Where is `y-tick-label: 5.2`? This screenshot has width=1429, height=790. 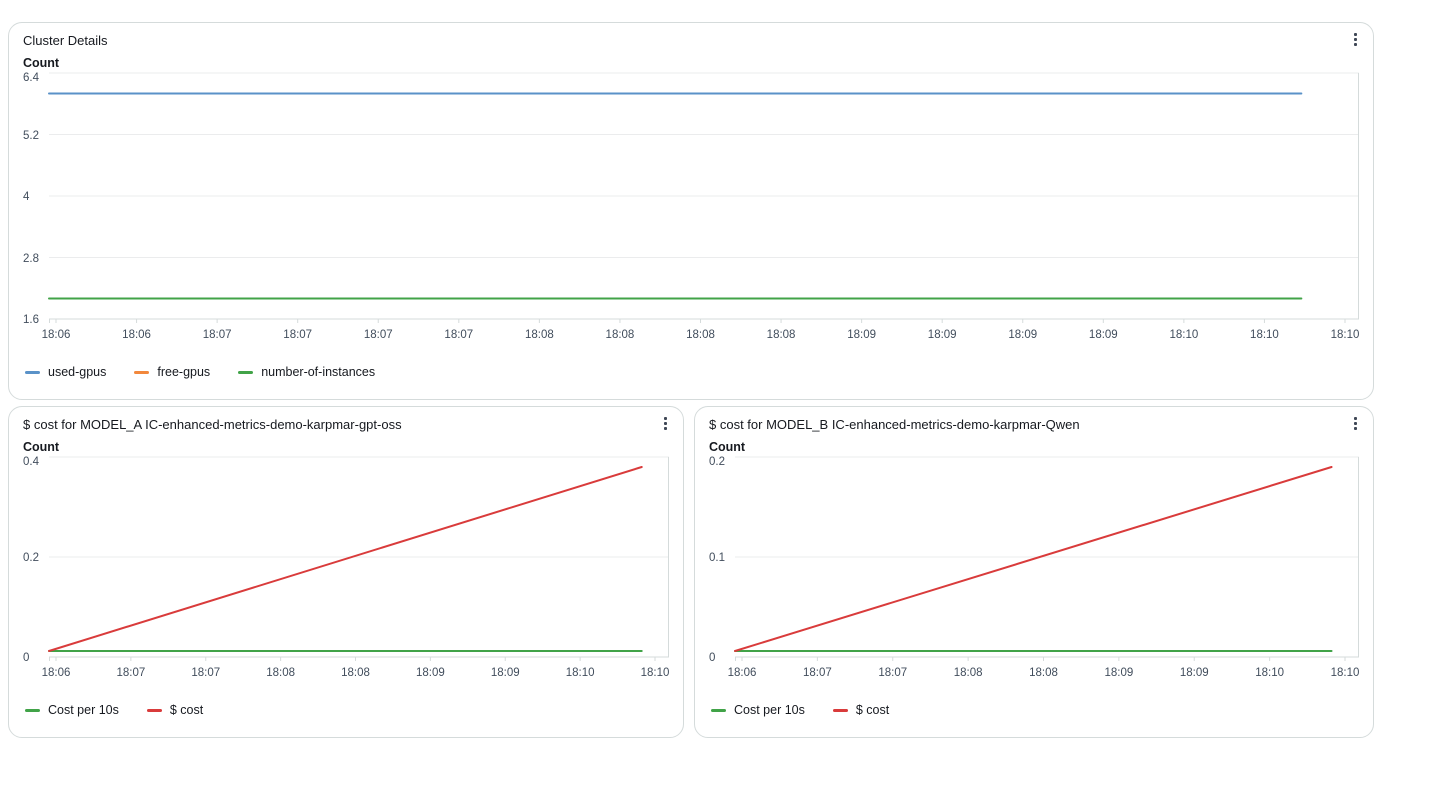
y-tick-label: 5.2 is located at coordinates (31, 135).